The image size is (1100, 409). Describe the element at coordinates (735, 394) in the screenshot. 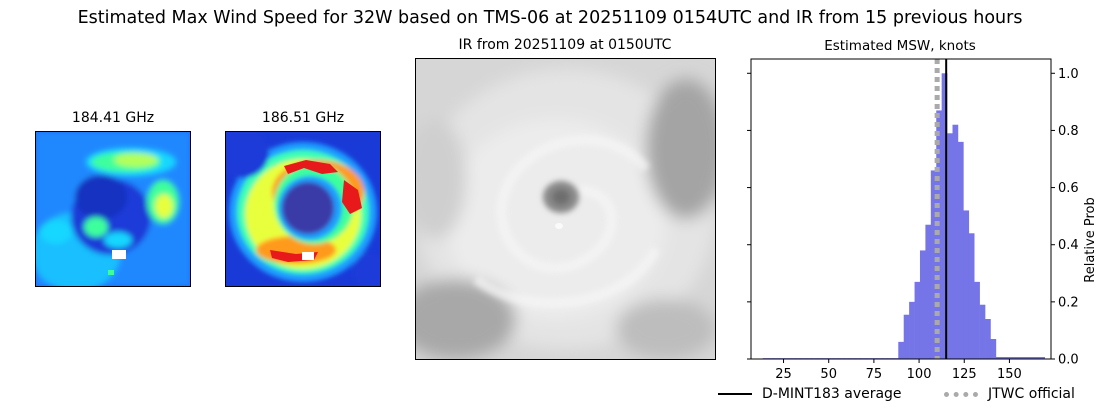

I see `legend-swatch-solid` at that location.